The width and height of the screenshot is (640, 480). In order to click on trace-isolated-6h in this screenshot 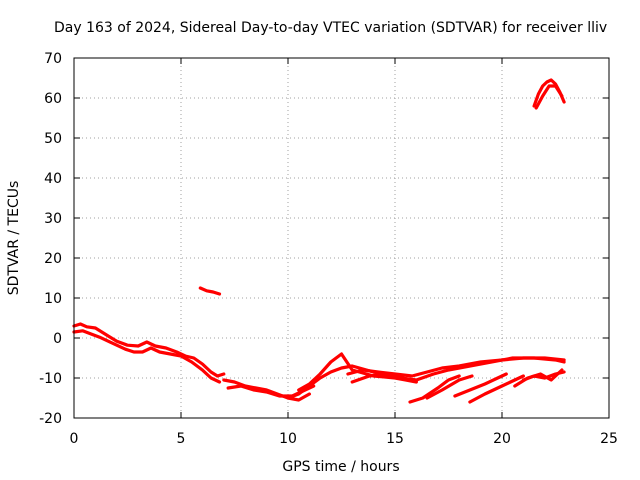, I will do `click(210, 291)`.